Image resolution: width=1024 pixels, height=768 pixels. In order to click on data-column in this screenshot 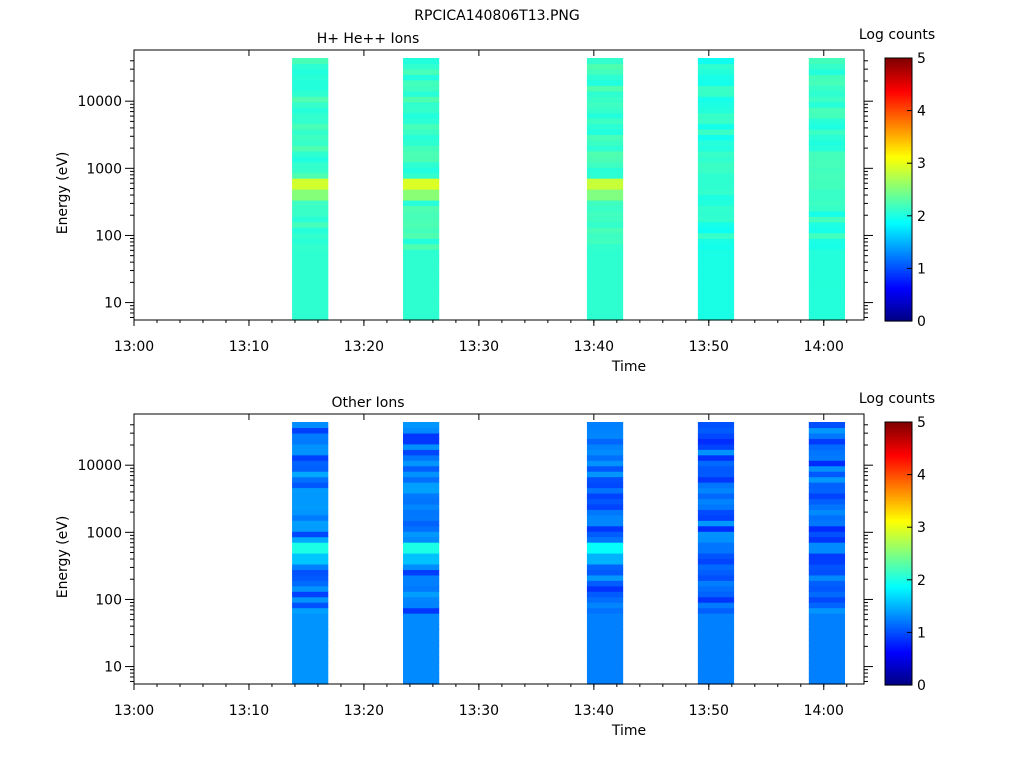, I will do `click(310, 189)`.